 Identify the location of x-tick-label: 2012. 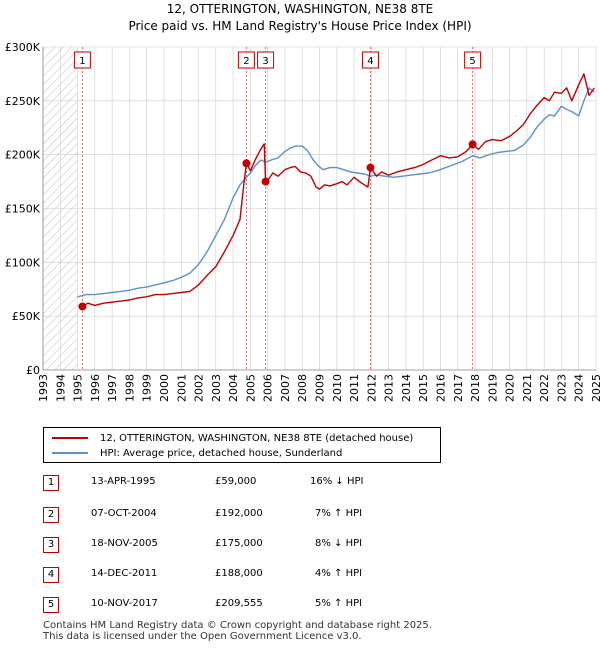
(371, 388).